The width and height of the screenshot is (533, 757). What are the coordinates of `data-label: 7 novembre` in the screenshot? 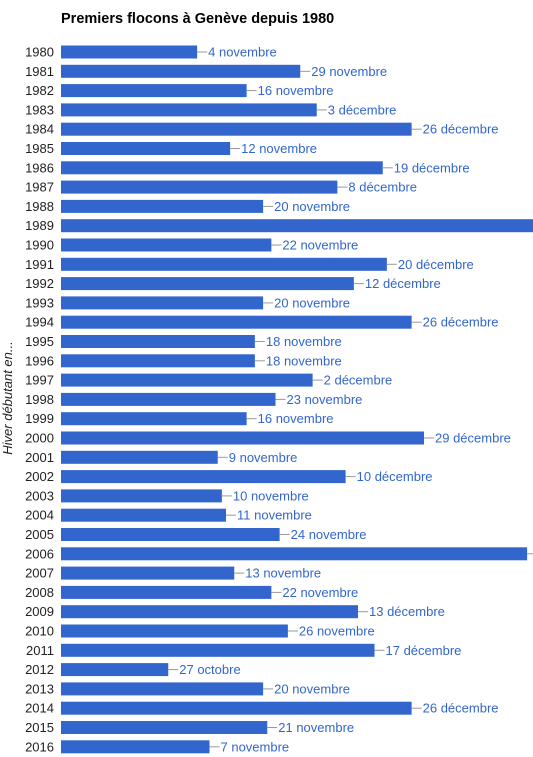 It's located at (255, 746).